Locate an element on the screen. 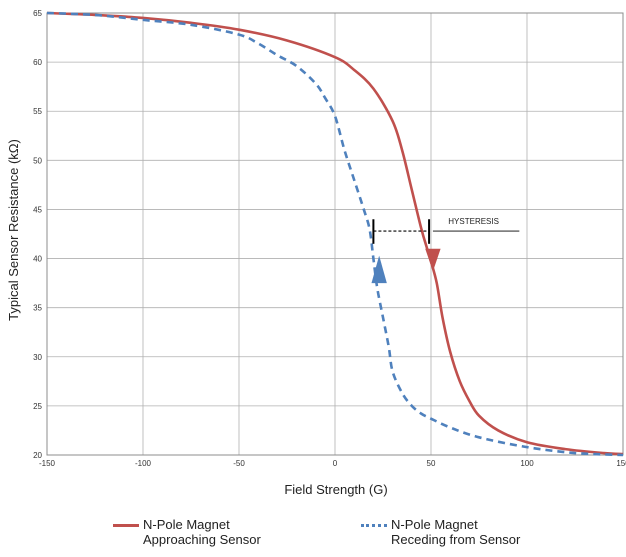 The width and height of the screenshot is (626, 557). legend-swatch-dotted is located at coordinates (374, 525).